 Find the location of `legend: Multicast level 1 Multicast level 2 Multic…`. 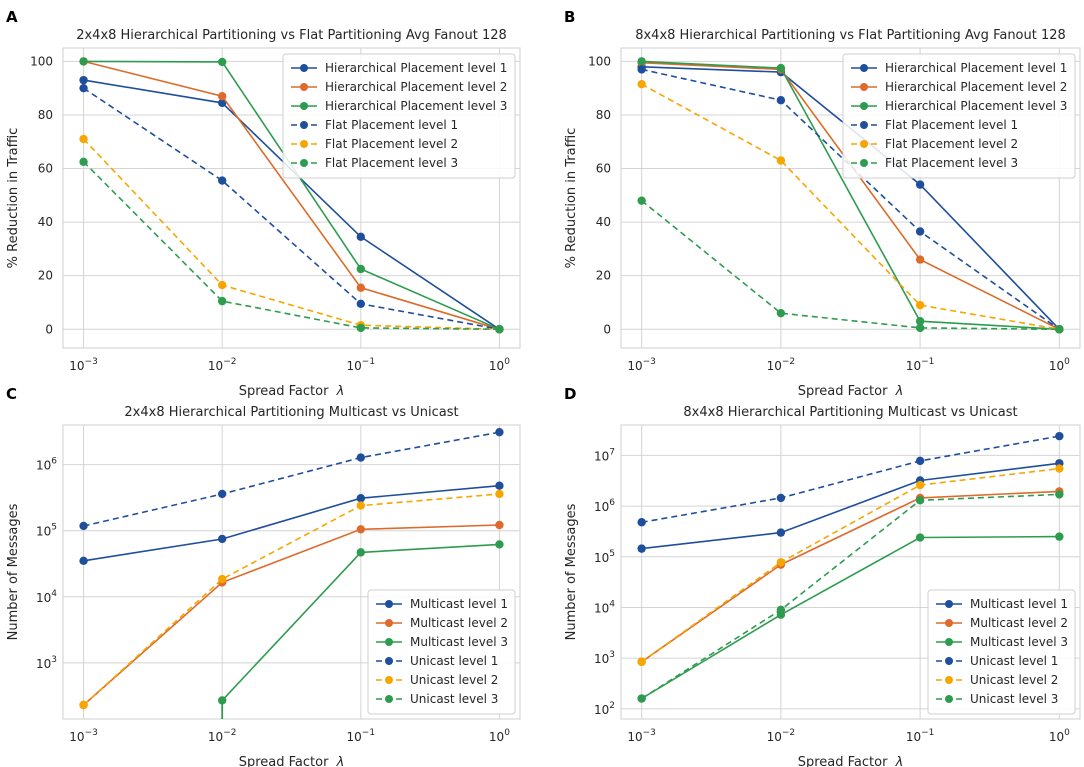

legend: Multicast level 1 Multicast level 2 Multic… is located at coordinates (441, 652).